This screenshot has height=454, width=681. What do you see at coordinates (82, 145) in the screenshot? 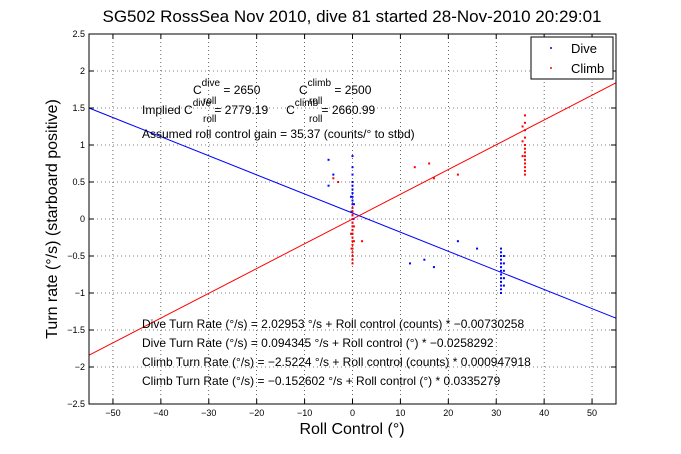
I see `y-tick-label: 1` at bounding box center [82, 145].